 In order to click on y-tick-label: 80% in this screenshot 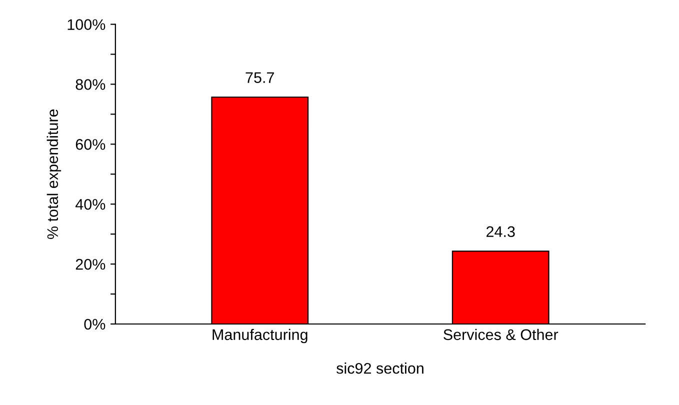, I will do `click(91, 84)`.